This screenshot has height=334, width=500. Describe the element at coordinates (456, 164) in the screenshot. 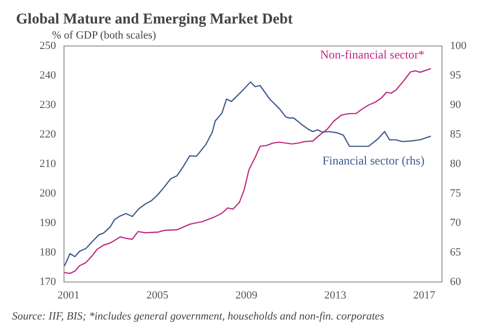

I see `y2-tick-label: 80` at that location.